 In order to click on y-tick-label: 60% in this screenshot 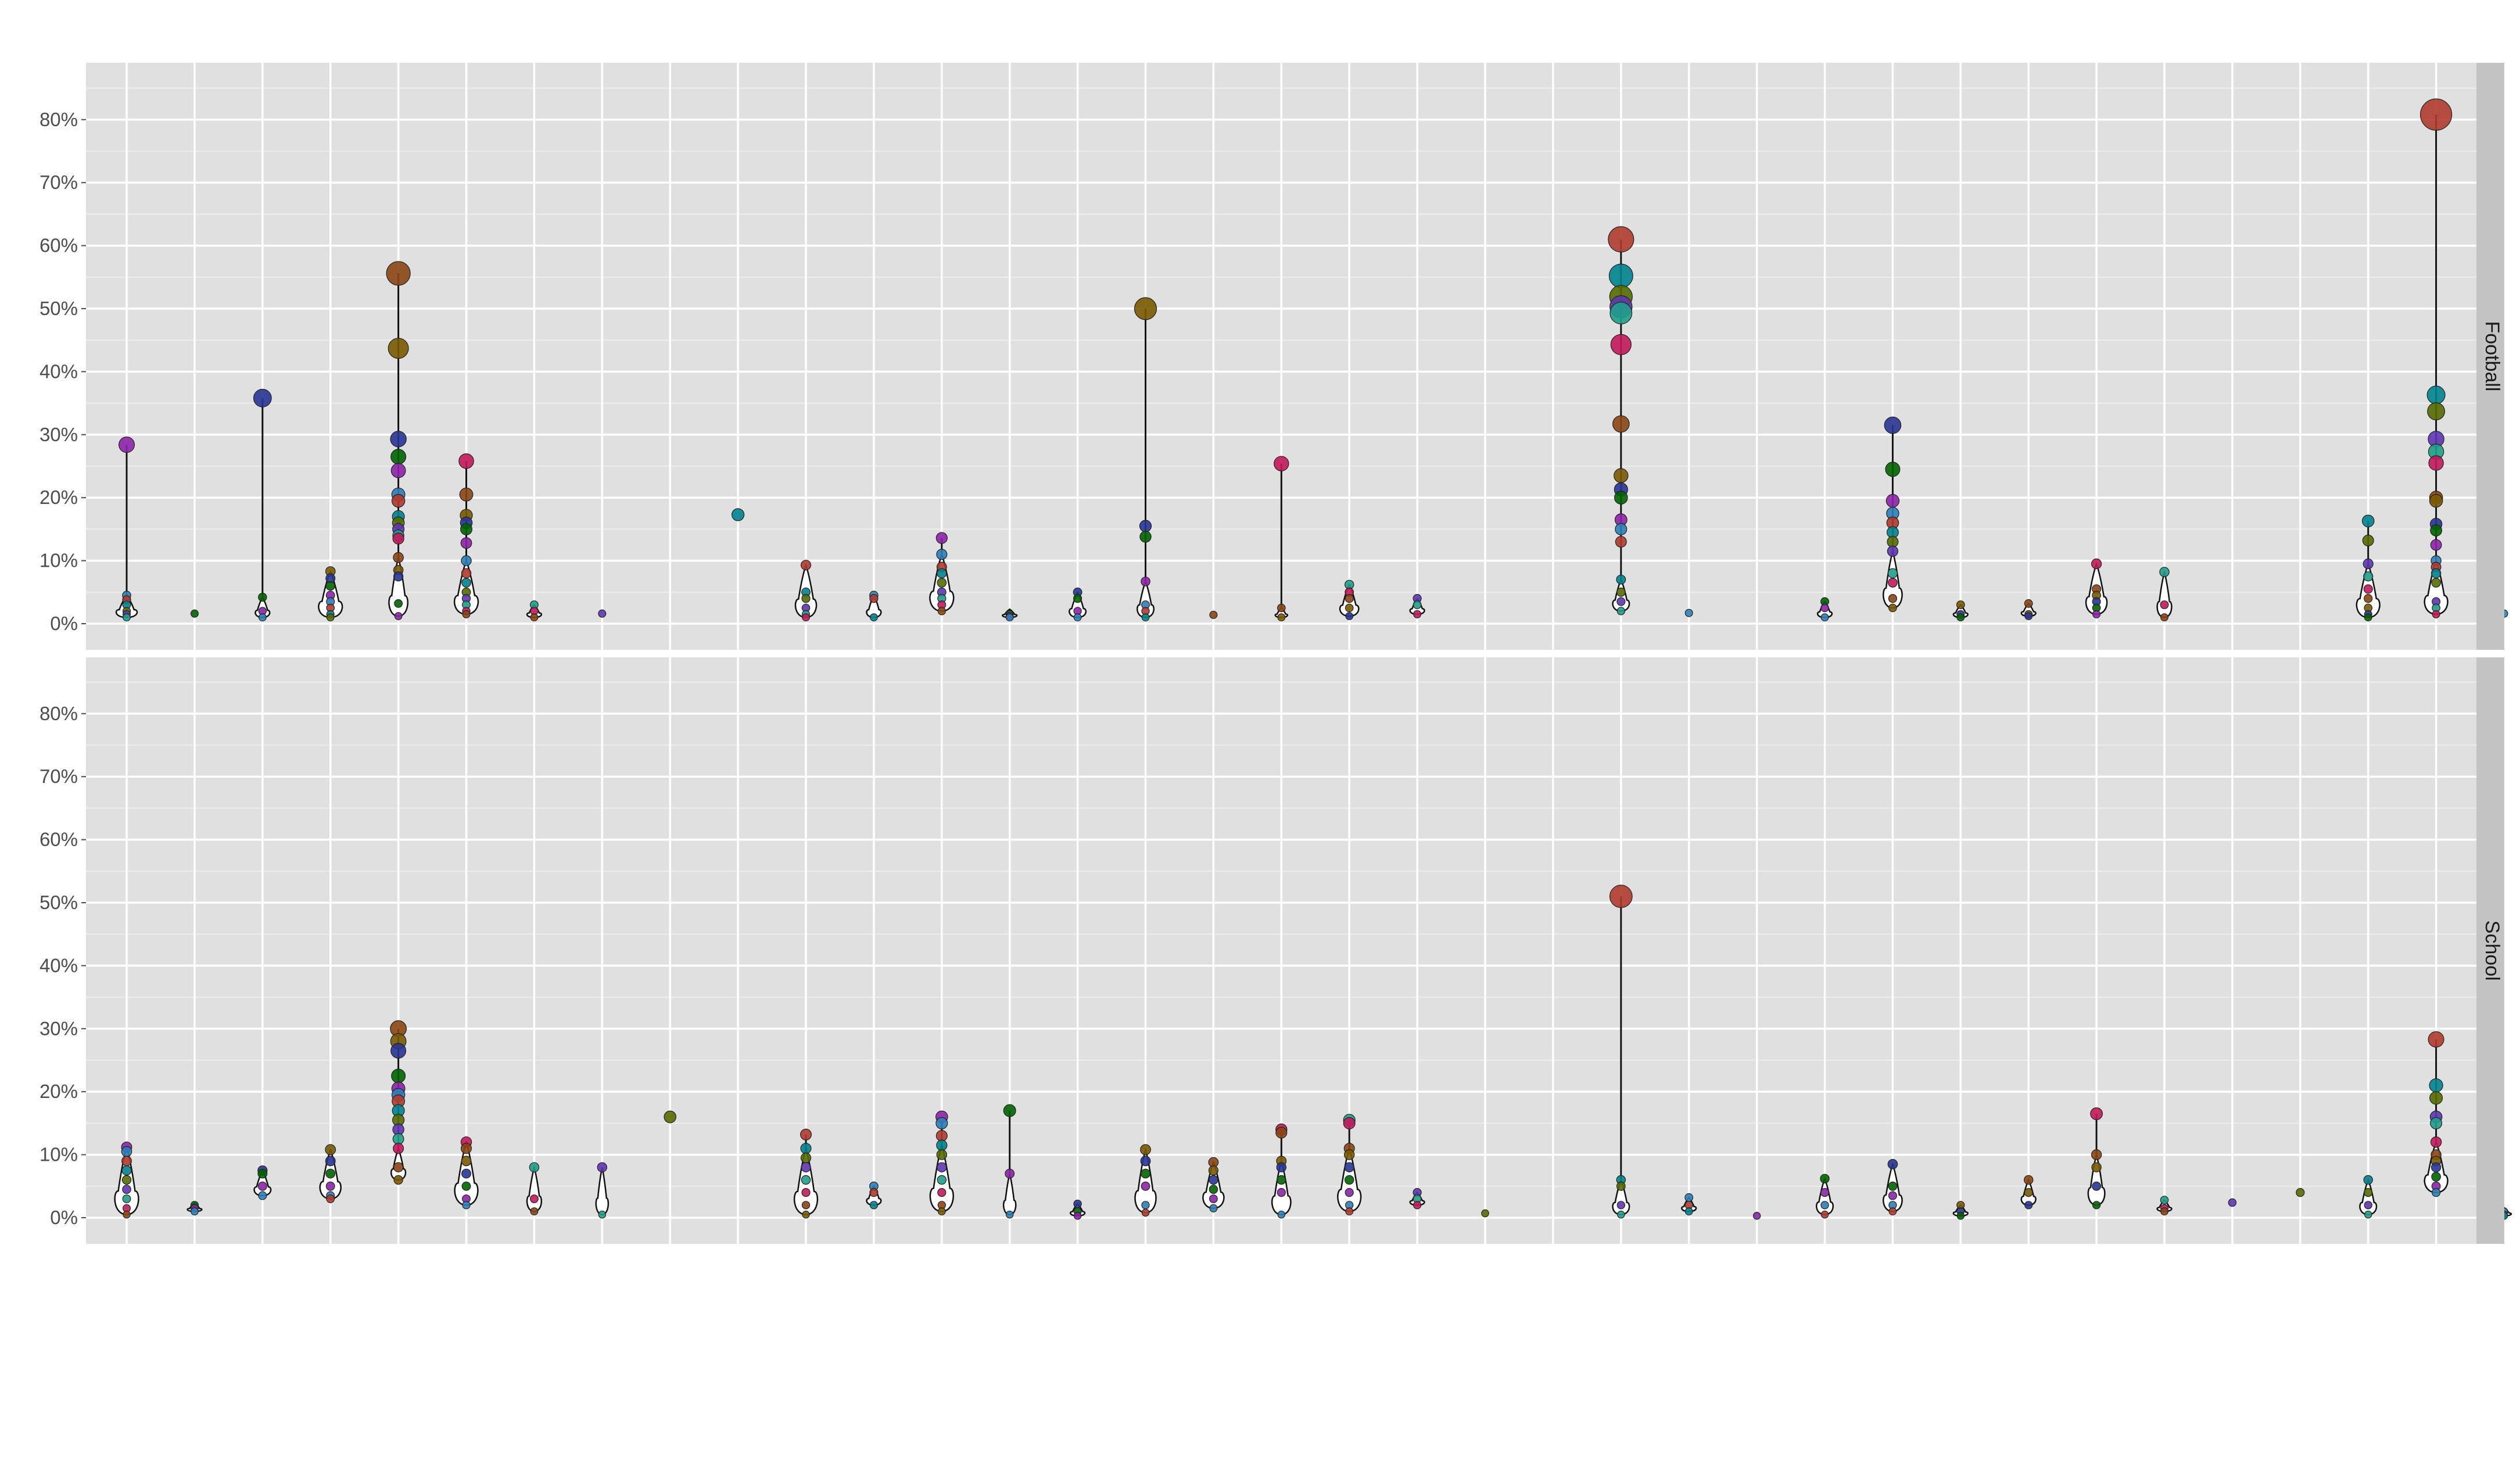, I will do `click(59, 245)`.